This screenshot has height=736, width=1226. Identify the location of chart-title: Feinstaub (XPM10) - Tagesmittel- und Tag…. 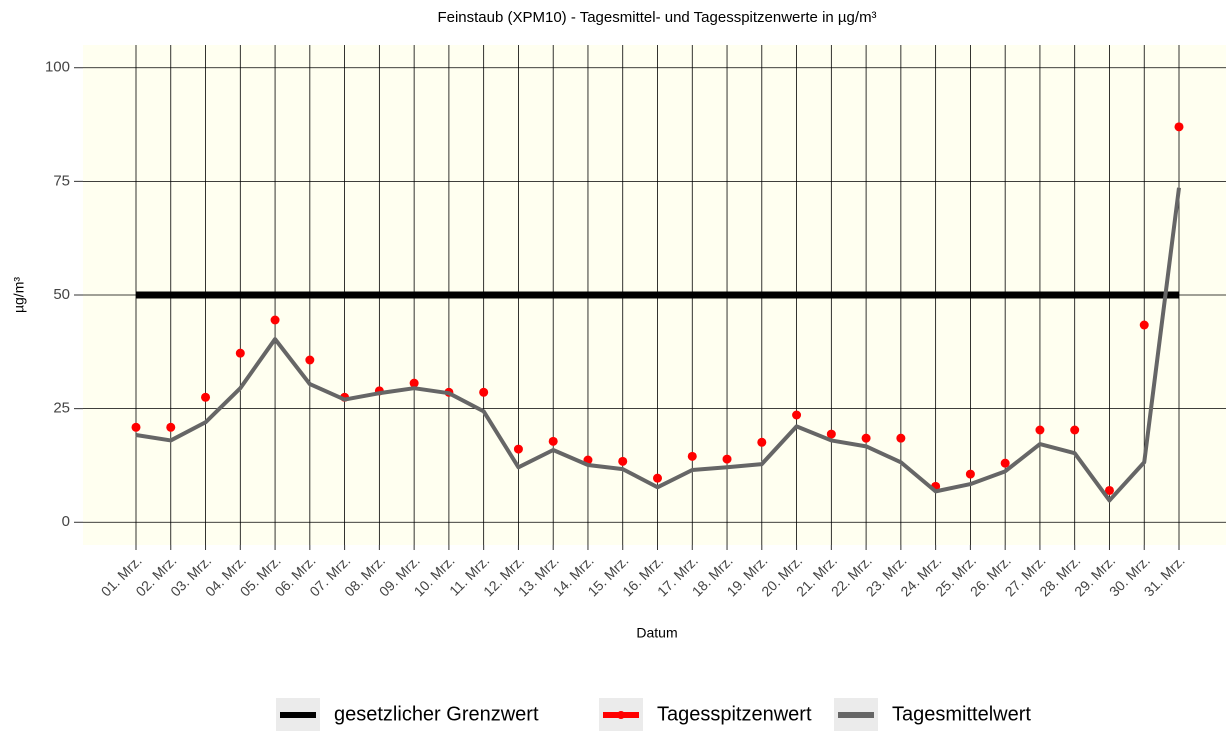
(656, 17).